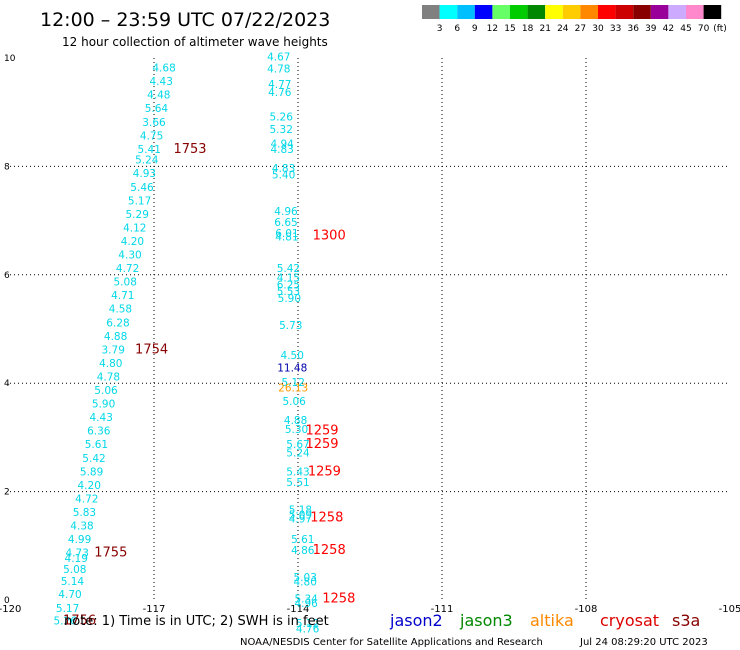 This screenshot has height=650, width=740. I want to click on wave-height-label: 5.29, so click(137, 215).